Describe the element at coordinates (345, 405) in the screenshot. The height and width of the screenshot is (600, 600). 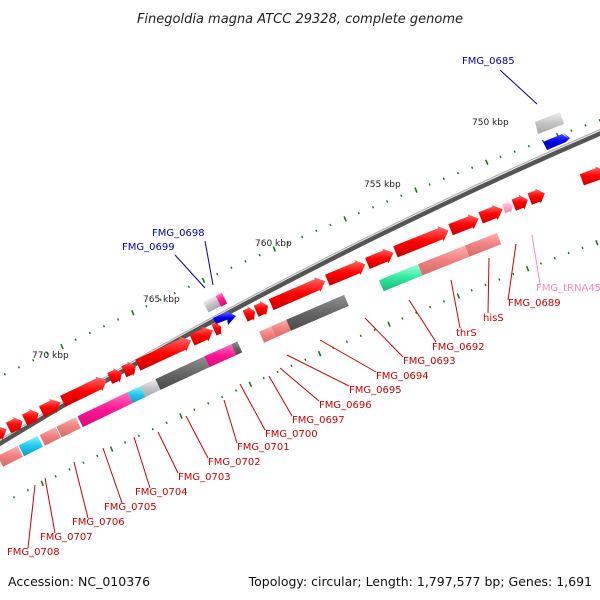
I see `gene-label-fmg-0696: FMG_0696` at that location.